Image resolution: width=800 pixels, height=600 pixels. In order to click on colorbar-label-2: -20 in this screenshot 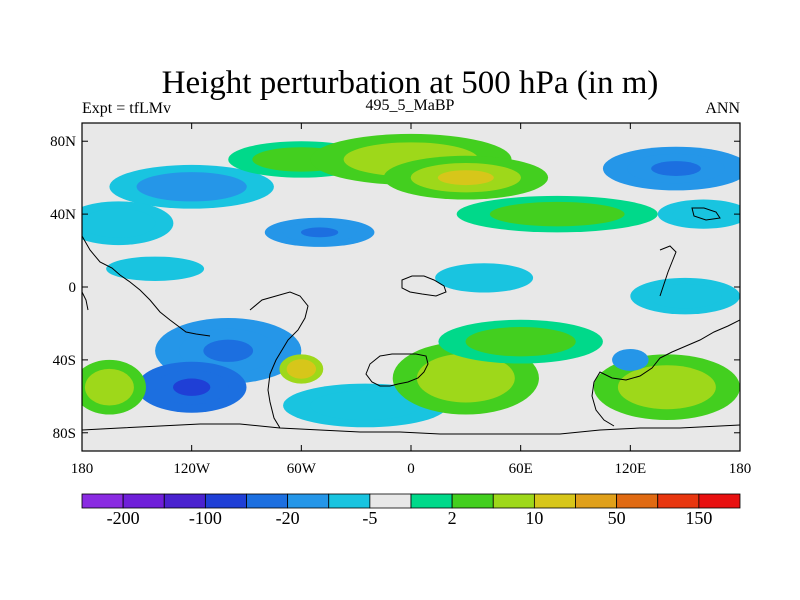, I will do `click(288, 518)`.